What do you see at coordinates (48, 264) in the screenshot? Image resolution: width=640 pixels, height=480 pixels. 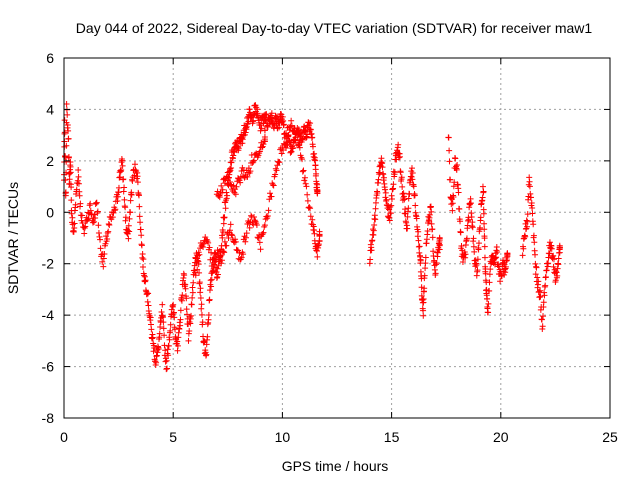 I see `y-tick-label: -2` at bounding box center [48, 264].